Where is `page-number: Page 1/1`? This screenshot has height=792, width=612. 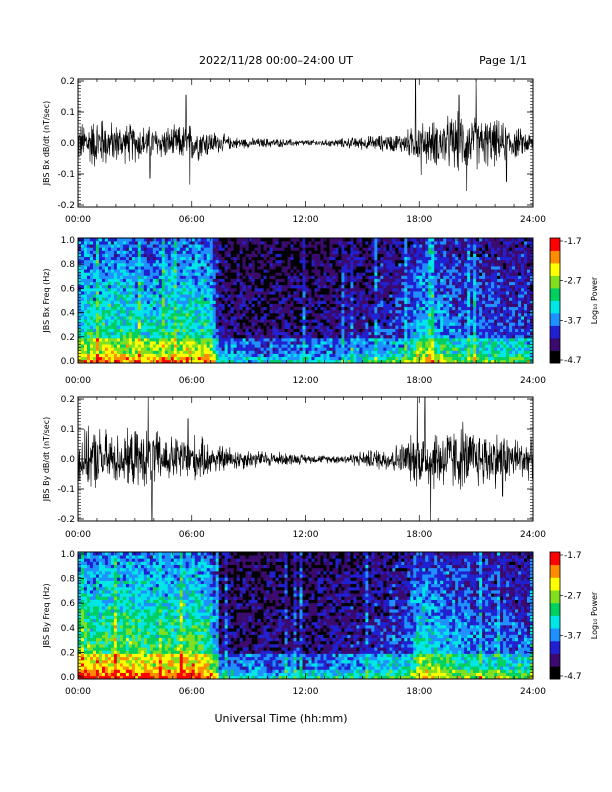
page-number: Page 1/1 is located at coordinates (503, 60).